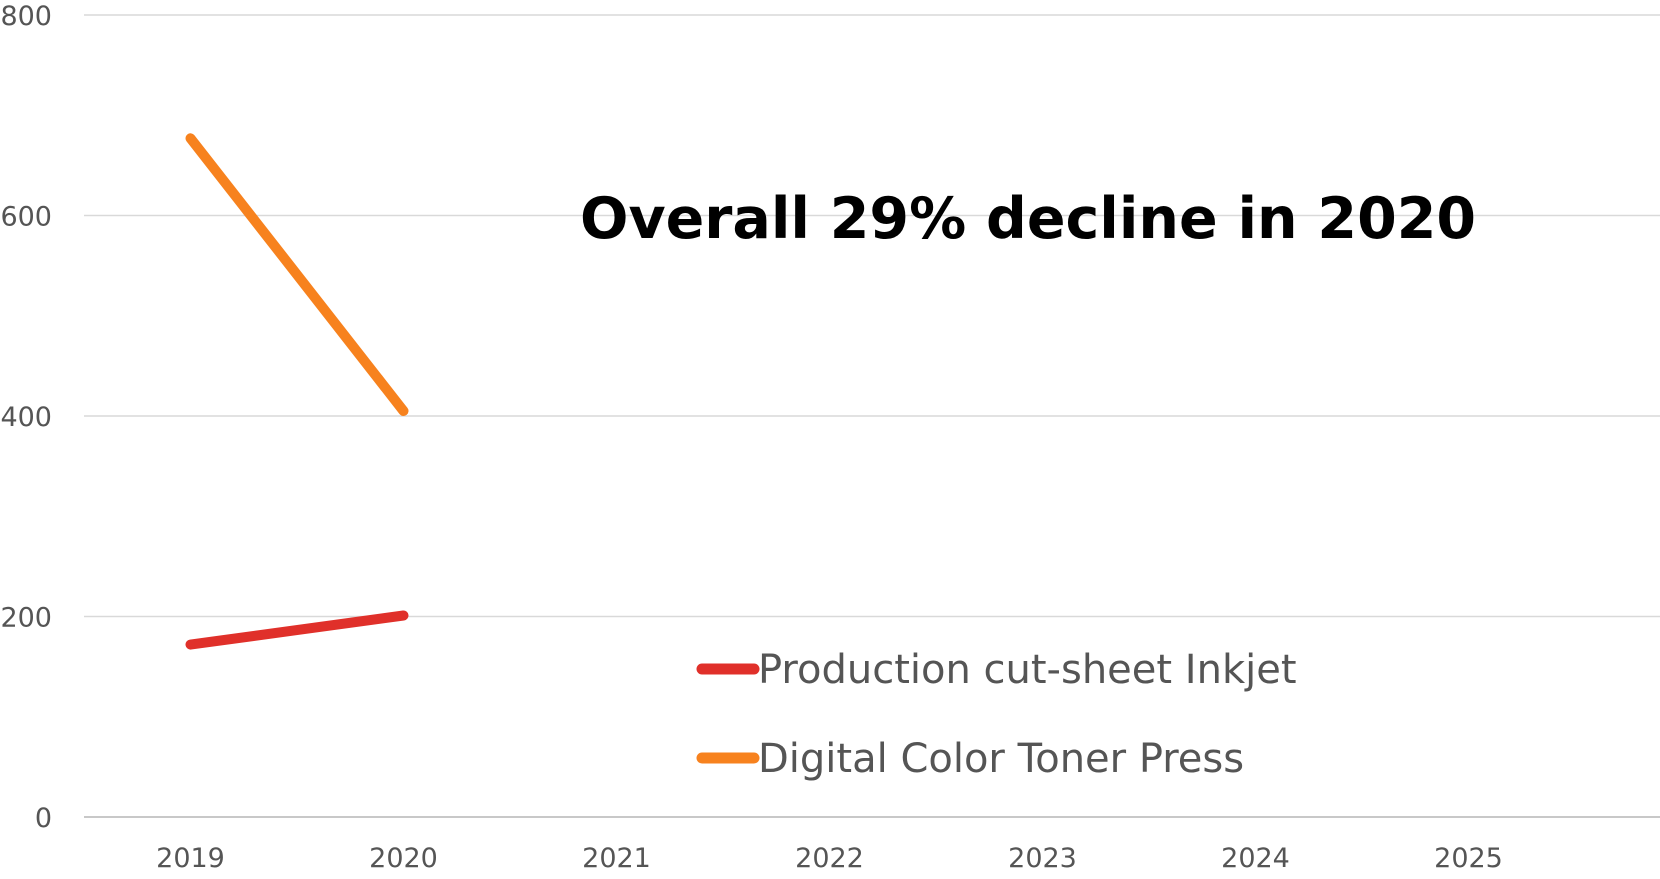 The image size is (1660, 879). What do you see at coordinates (403, 858) in the screenshot?
I see `x-tick-label: 2020` at bounding box center [403, 858].